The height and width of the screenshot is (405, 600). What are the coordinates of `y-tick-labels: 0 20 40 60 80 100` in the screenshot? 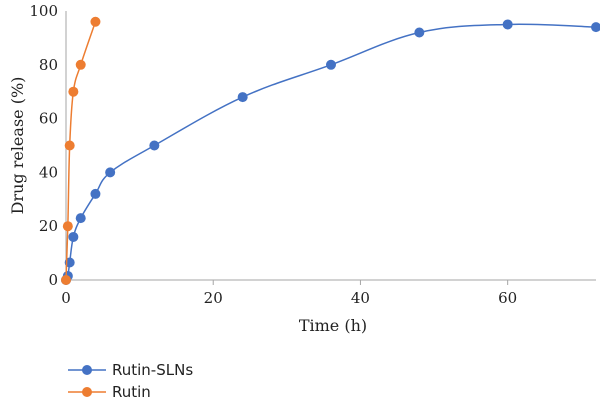 It's located at (43, 145).